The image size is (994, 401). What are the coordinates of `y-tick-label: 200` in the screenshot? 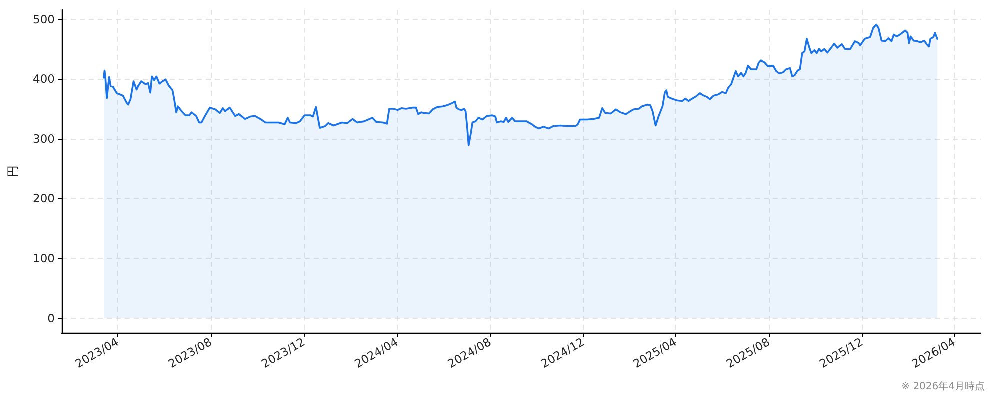 It's located at (44, 199).